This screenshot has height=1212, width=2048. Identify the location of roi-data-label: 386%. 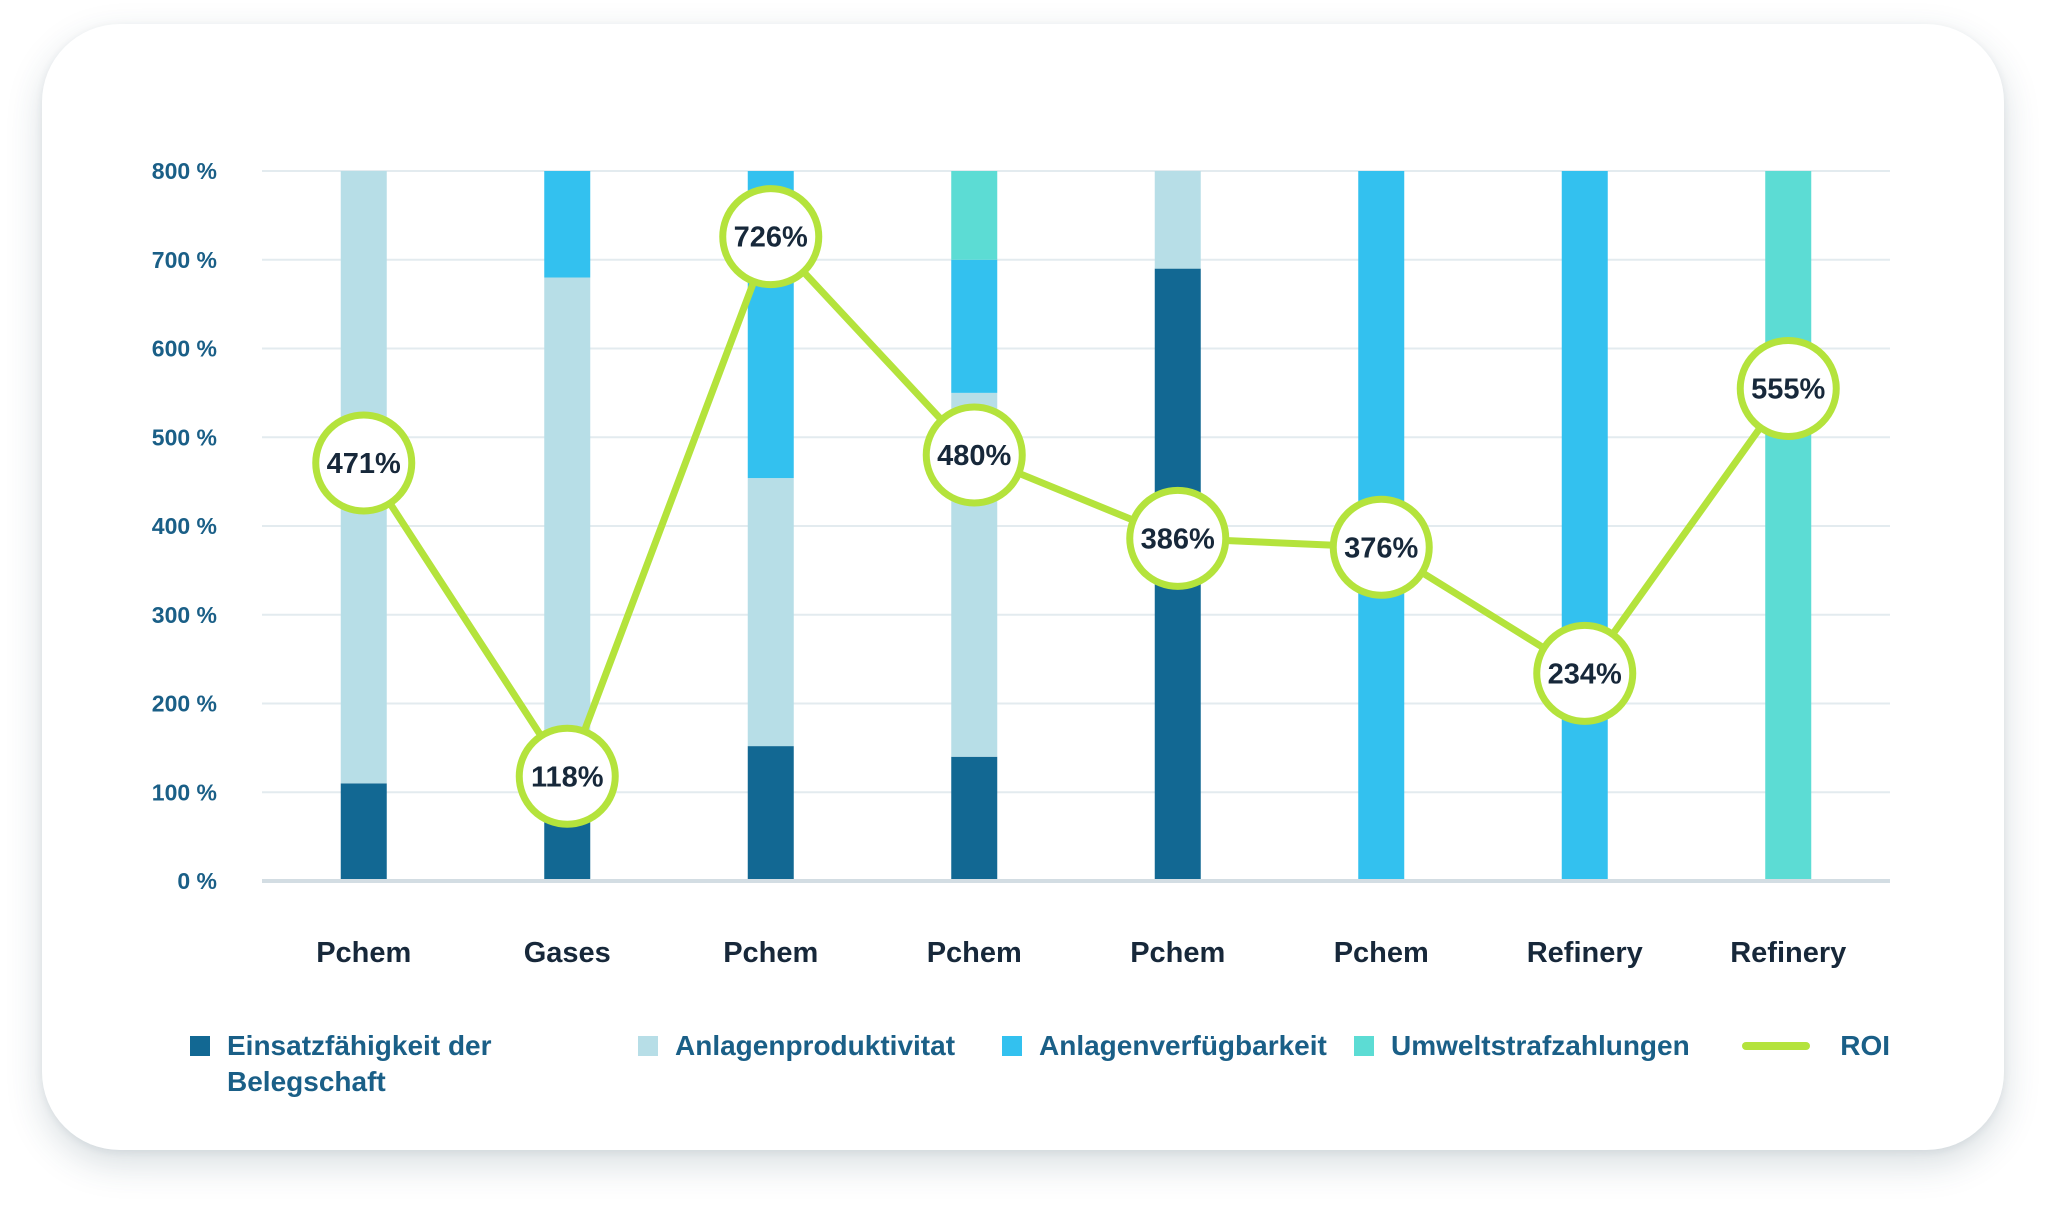
(1178, 539).